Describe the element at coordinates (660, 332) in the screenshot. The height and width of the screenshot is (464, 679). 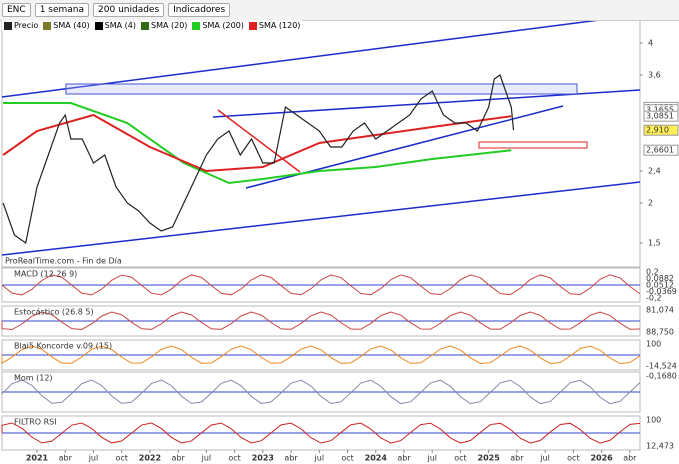
I see `panel-value-label: 88,750` at that location.